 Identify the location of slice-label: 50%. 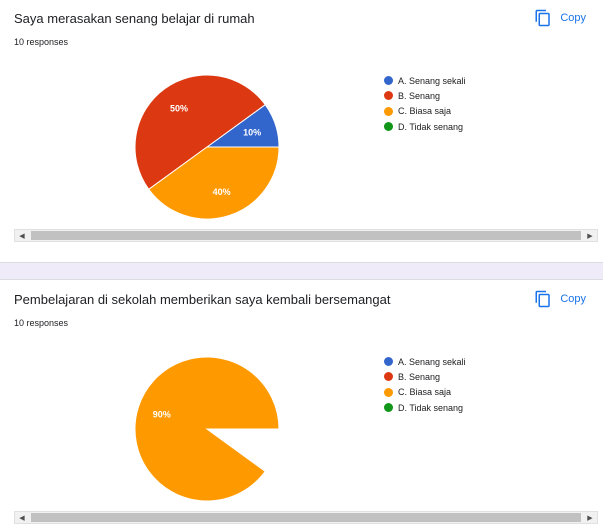
(179, 109).